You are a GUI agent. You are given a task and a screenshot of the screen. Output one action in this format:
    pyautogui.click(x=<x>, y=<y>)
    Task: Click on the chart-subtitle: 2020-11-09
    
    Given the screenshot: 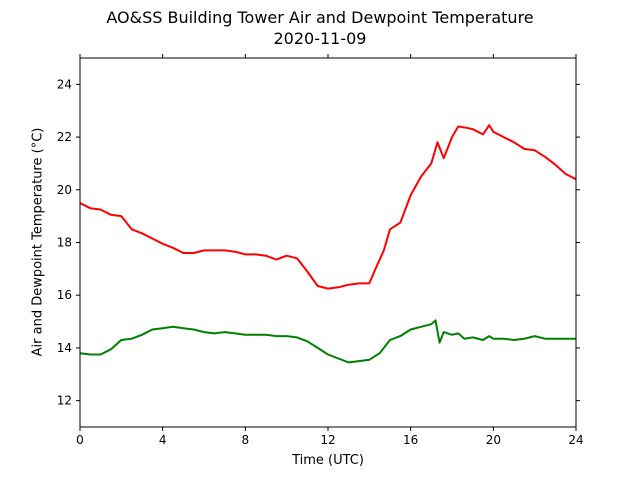 What is the action you would take?
    pyautogui.click(x=320, y=38)
    